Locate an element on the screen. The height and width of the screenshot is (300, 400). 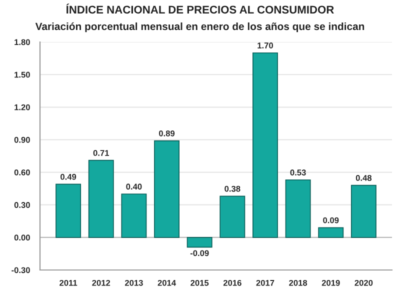
y-tick-label: 0.30 is located at coordinates (22, 205).